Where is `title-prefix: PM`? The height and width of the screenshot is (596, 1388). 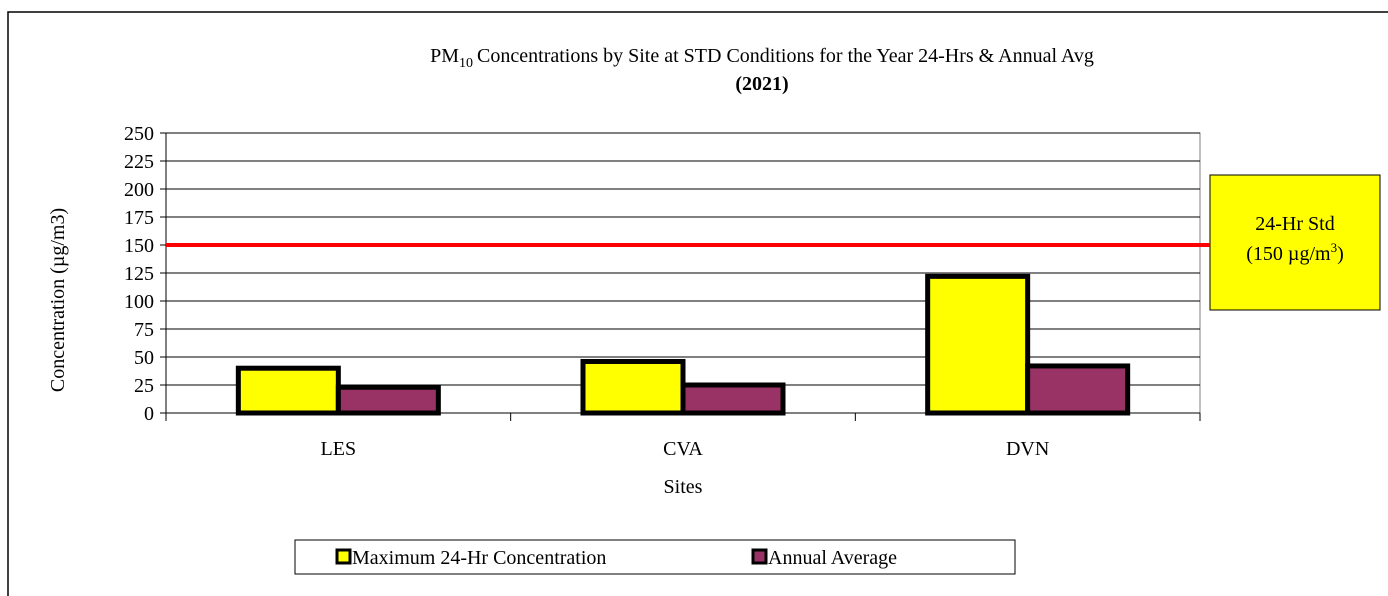
title-prefix: PM is located at coordinates (444, 56).